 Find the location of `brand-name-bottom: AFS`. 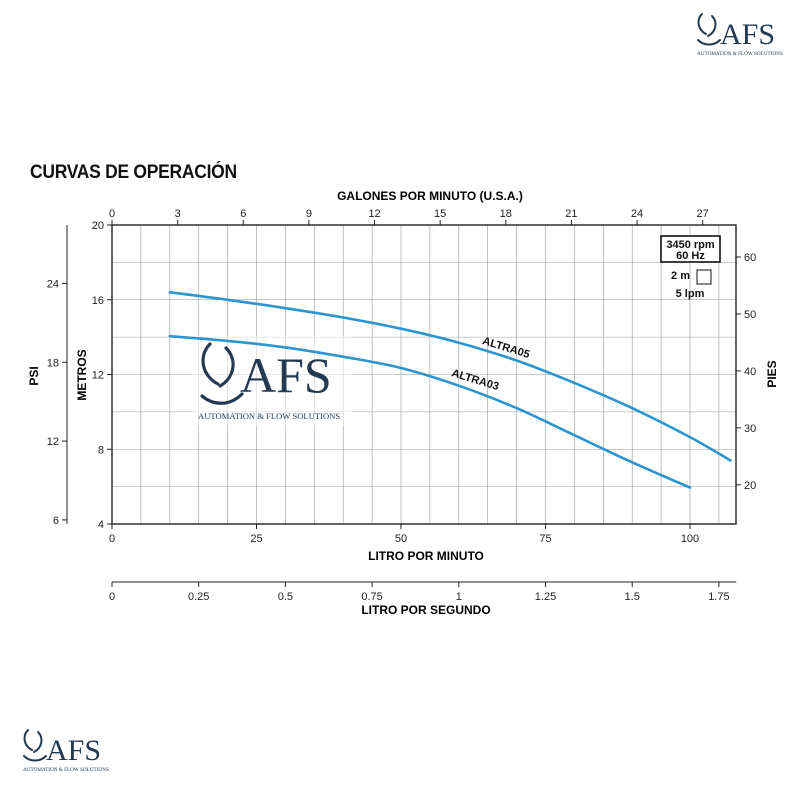

brand-name-bottom: AFS is located at coordinates (73, 750).